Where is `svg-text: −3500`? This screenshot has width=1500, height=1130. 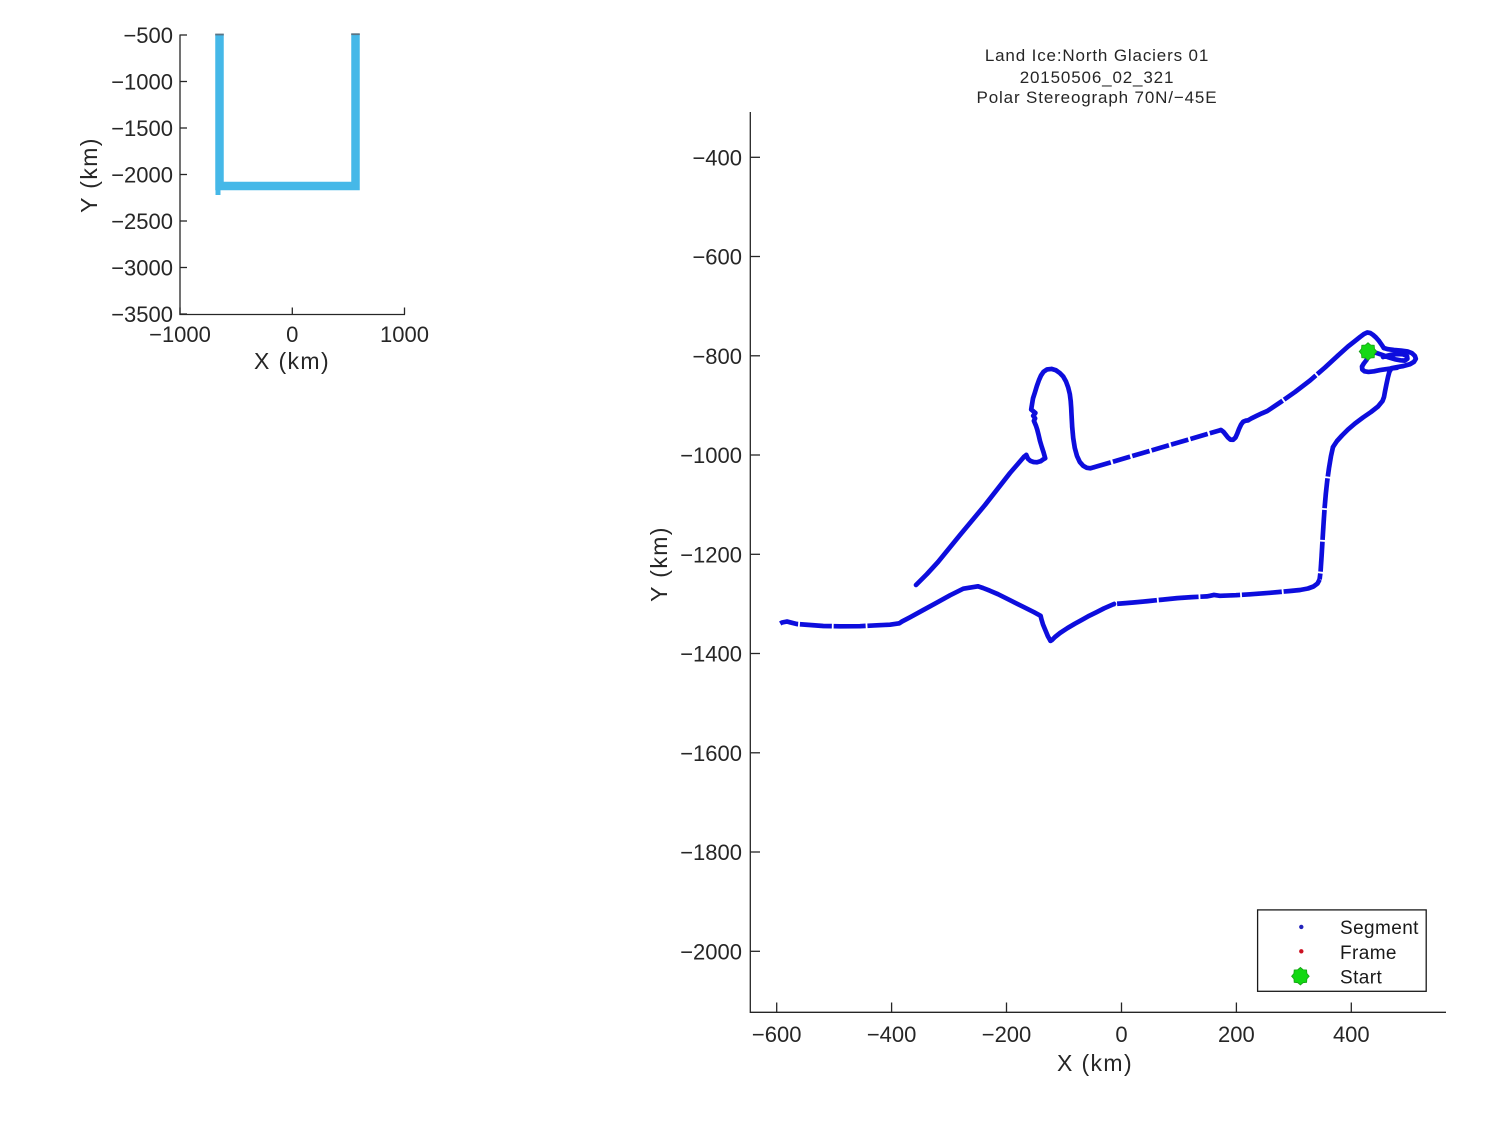
svg-text: −3500 is located at coordinates (142, 314).